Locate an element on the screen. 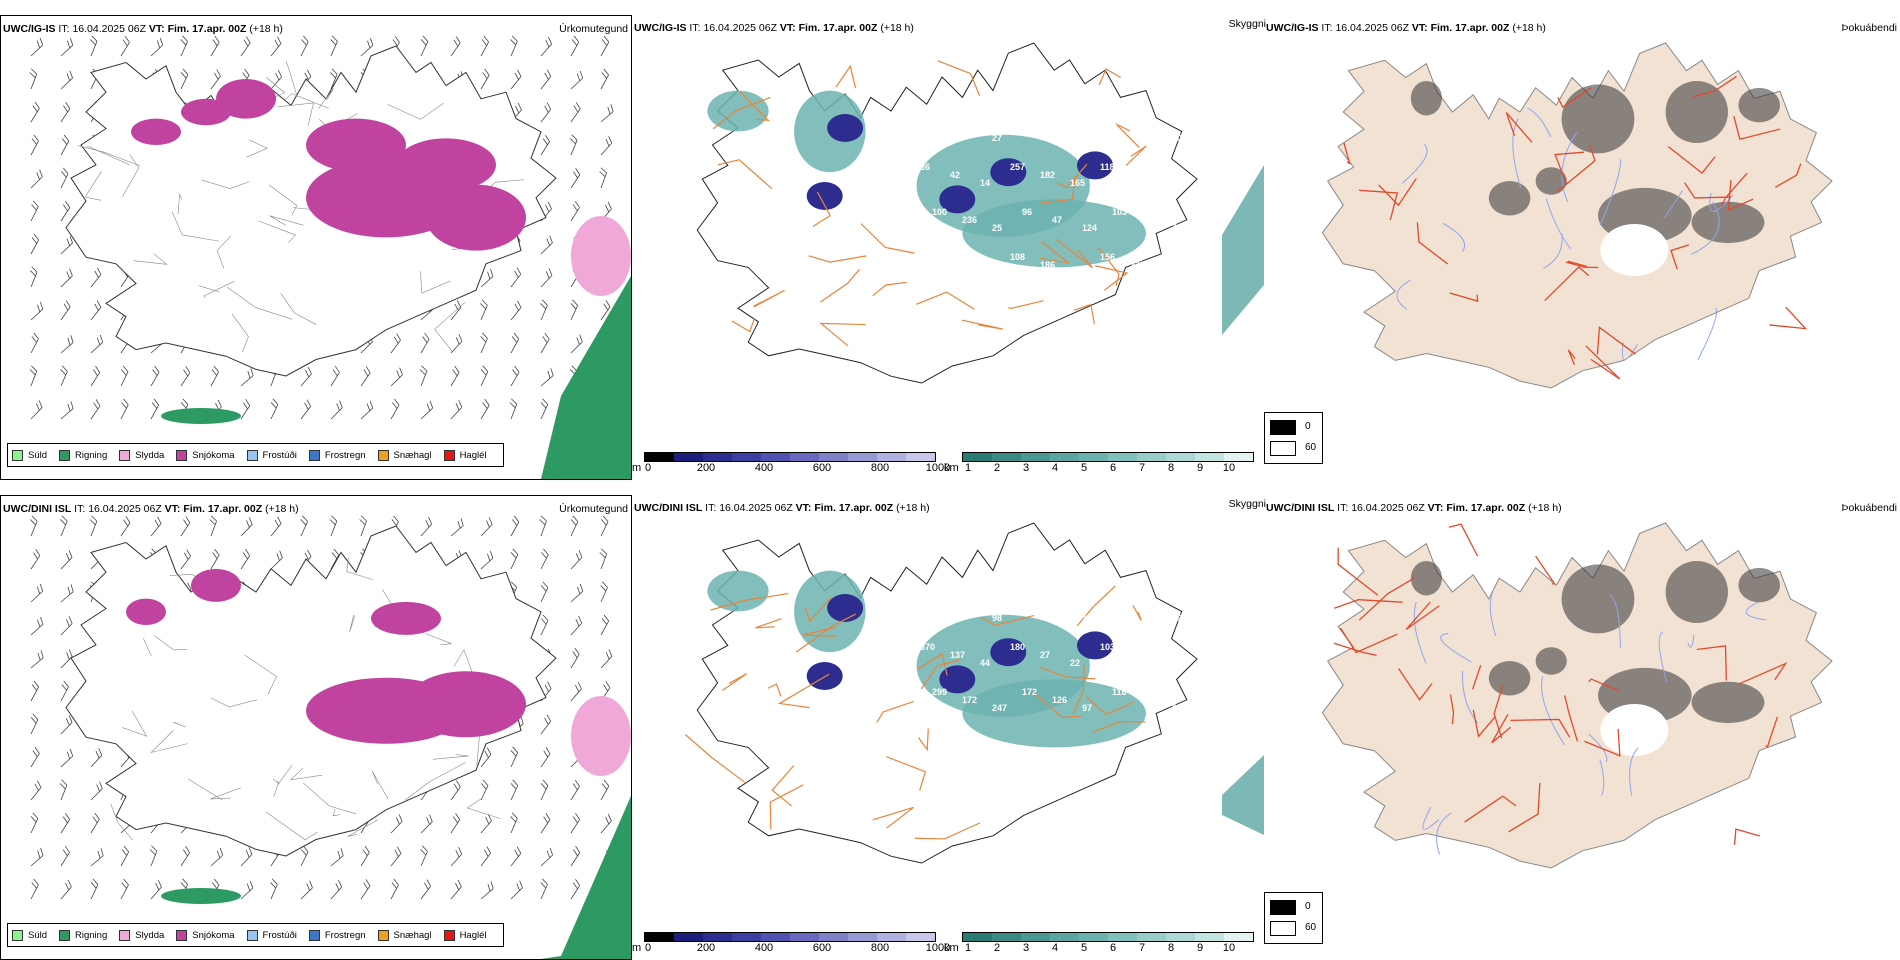  colorbar-tick: 5 is located at coordinates (1084, 948).